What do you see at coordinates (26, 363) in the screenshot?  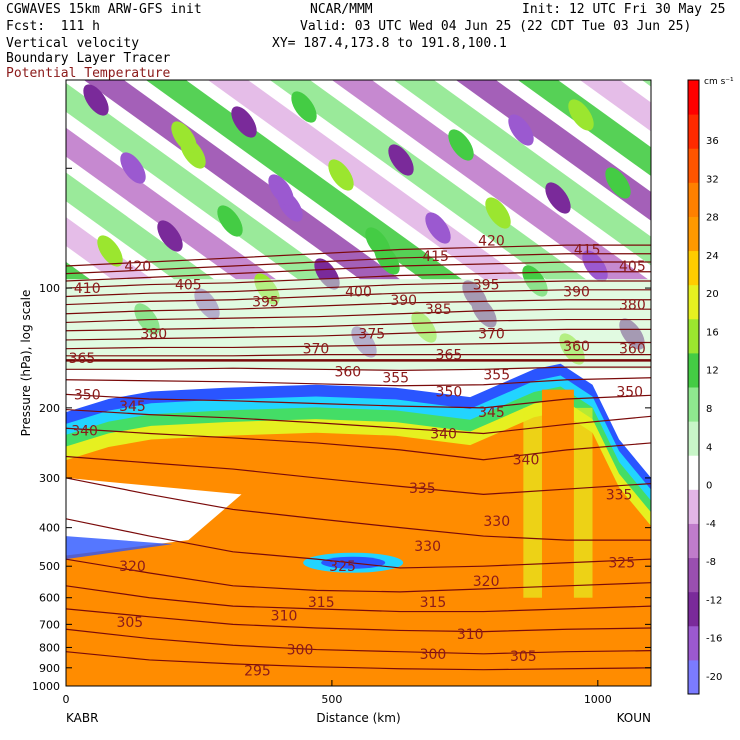 I see `y-axis-label: Pressure (hPa), log scale` at bounding box center [26, 363].